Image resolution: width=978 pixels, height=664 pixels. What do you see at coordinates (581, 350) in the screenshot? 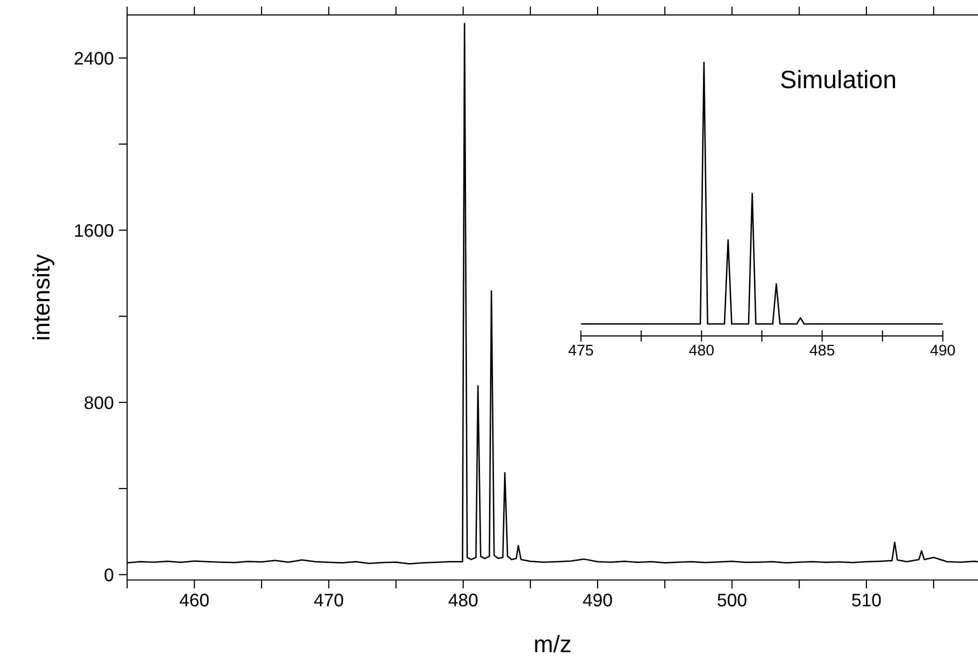
I see `x-tick-label: 475` at bounding box center [581, 350].